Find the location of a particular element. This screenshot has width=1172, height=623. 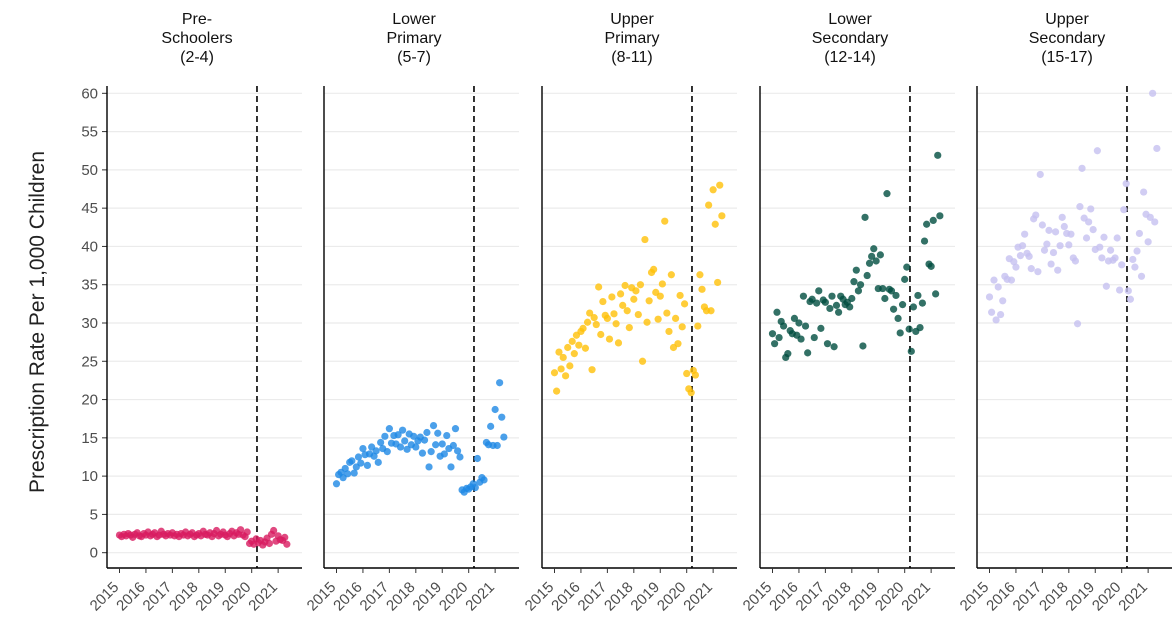

panel-title: Upper Secondary (15-17) is located at coordinates (1067, 38).